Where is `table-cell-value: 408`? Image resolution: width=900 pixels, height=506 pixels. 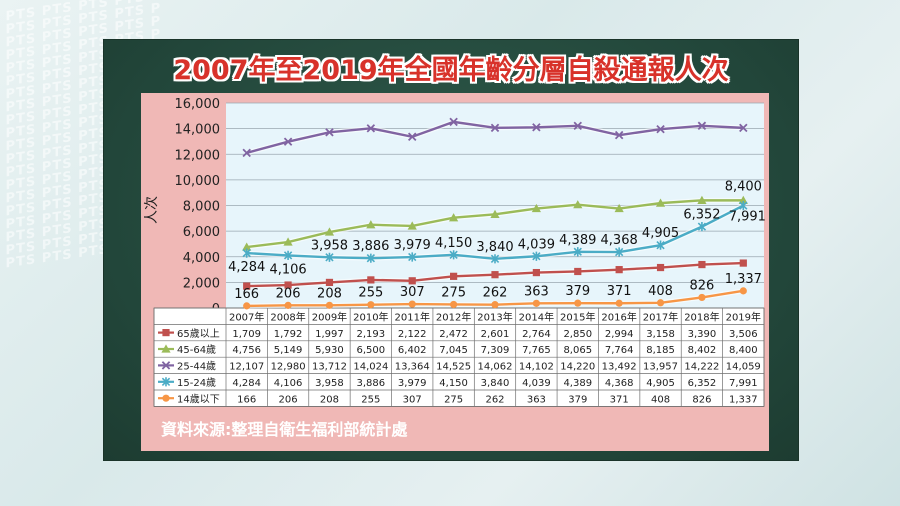
table-cell-value: 408 is located at coordinates (660, 399).